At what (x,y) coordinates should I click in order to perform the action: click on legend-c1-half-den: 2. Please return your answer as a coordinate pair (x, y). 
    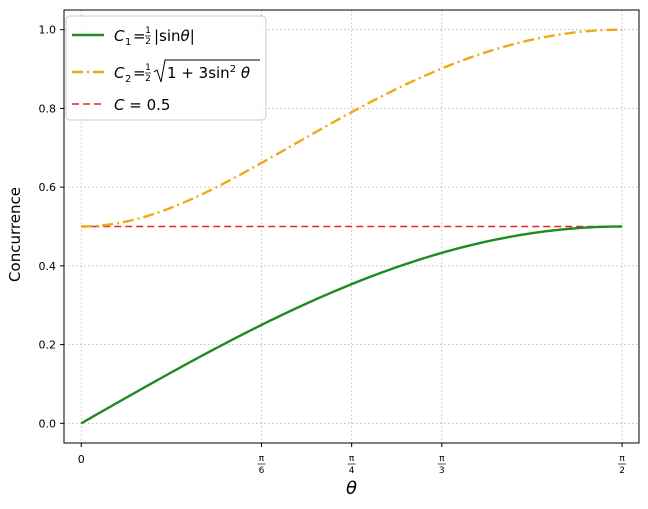
    Looking at the image, I should click on (148, 42).